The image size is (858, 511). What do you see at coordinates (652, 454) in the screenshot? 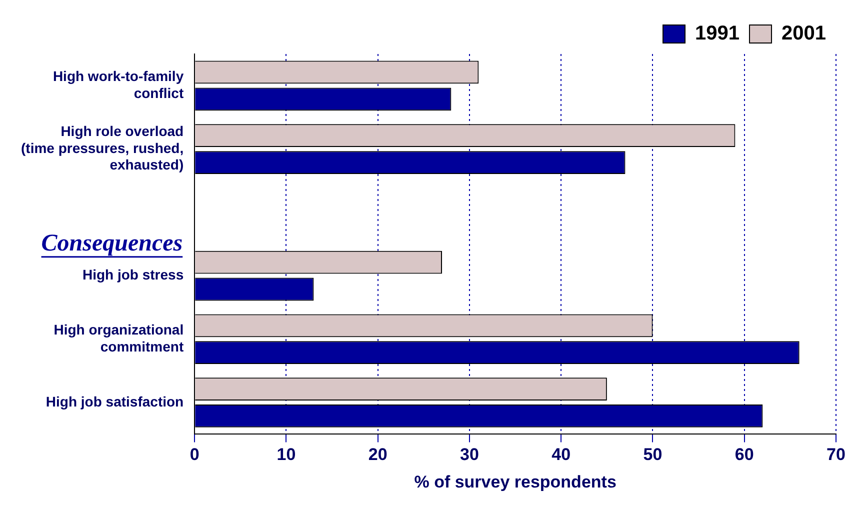
I see `x-tick-label: 50` at bounding box center [652, 454].